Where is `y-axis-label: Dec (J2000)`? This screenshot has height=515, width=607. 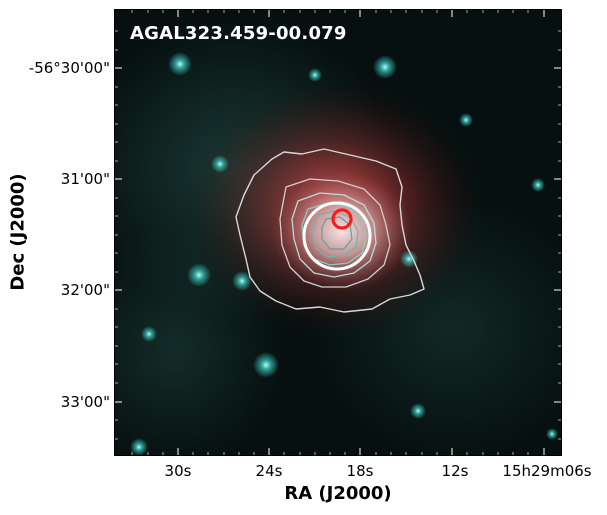
y-axis-label: Dec (J2000) is located at coordinates (18, 232).